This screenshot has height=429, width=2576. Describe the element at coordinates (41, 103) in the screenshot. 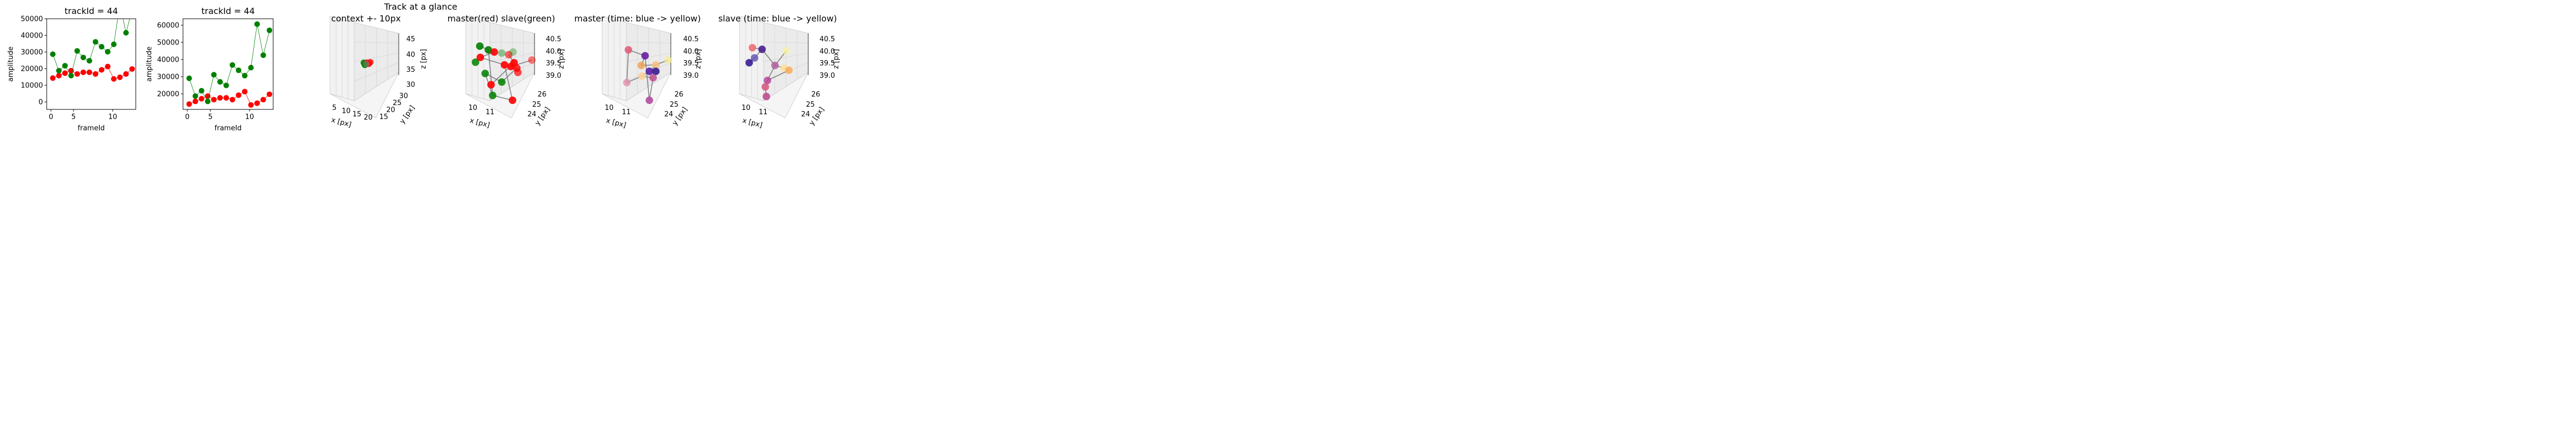

I see `y-tick-label: 0` at that location.